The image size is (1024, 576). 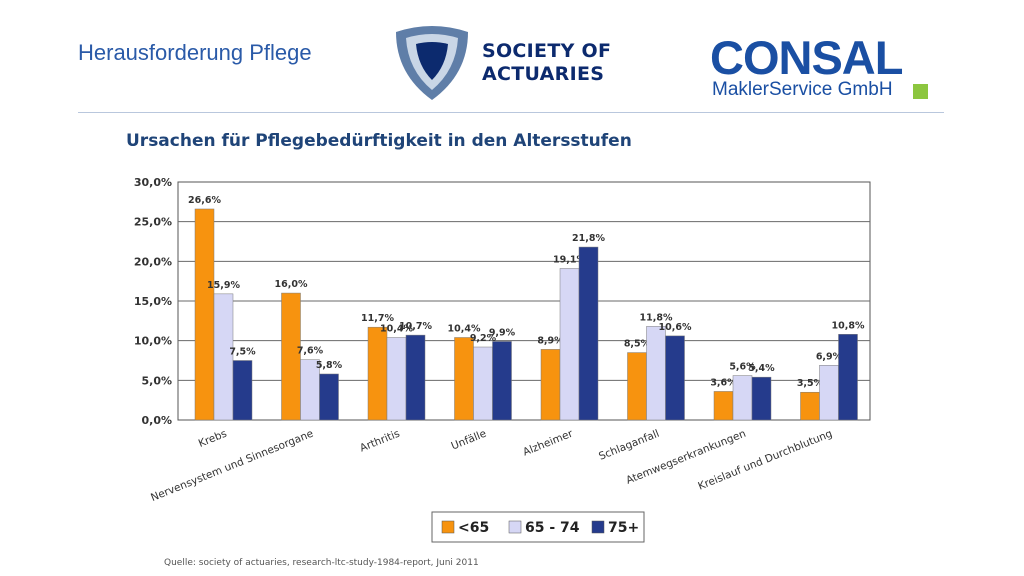 What do you see at coordinates (543, 74) in the screenshot?
I see `soa-line-2: ACTUARIES` at bounding box center [543, 74].